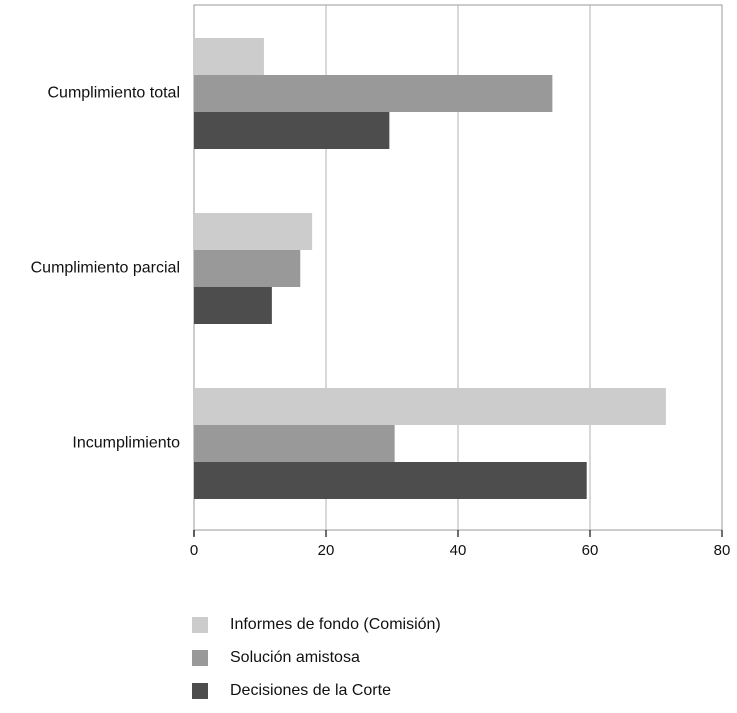 Image resolution: width=737 pixels, height=713 pixels. Describe the element at coordinates (233, 305) in the screenshot. I see `bar-cumplimiento-parcial-decisiones-de-la-corte` at that location.